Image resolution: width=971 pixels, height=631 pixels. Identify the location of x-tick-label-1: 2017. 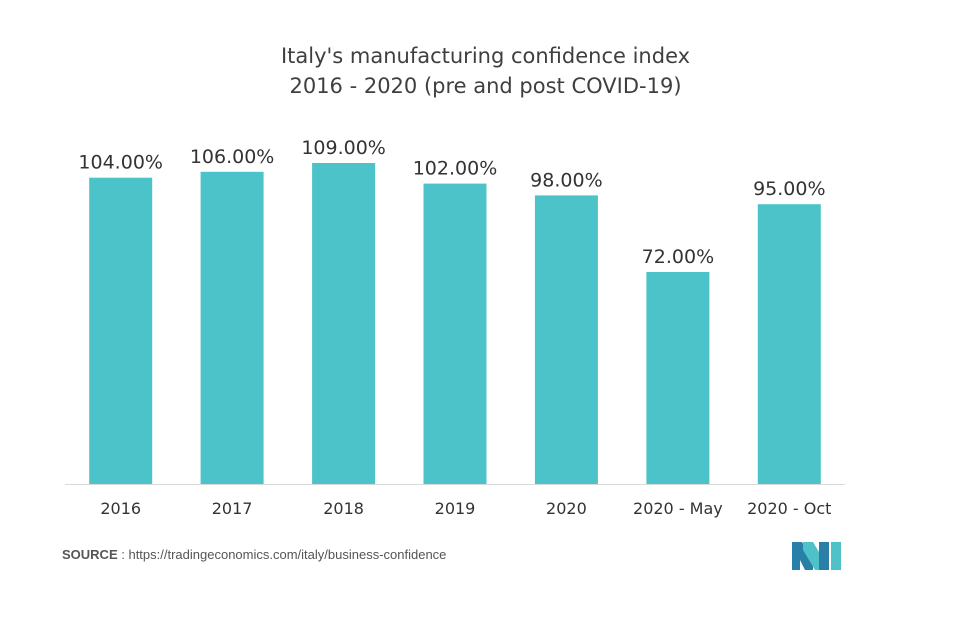
(232, 508).